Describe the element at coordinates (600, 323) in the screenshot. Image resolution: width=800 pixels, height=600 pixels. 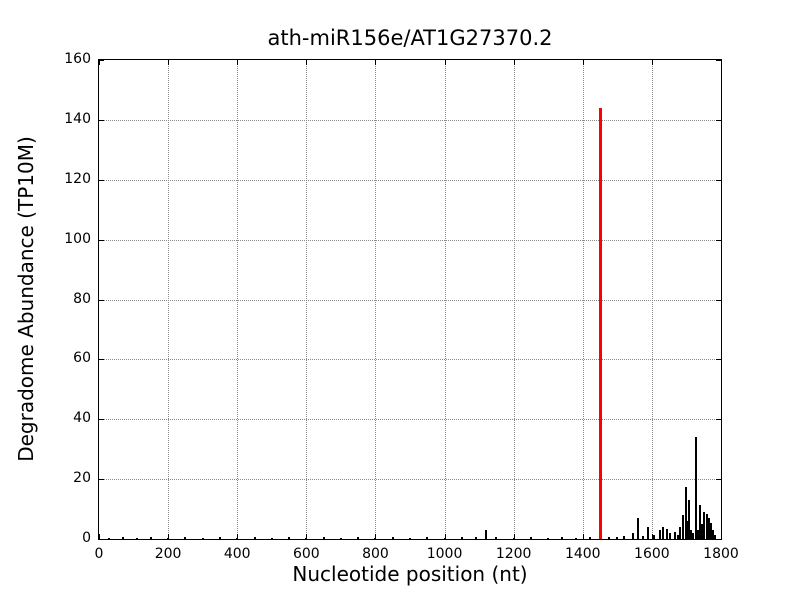
I see `target-cleavage-peak-bar` at that location.